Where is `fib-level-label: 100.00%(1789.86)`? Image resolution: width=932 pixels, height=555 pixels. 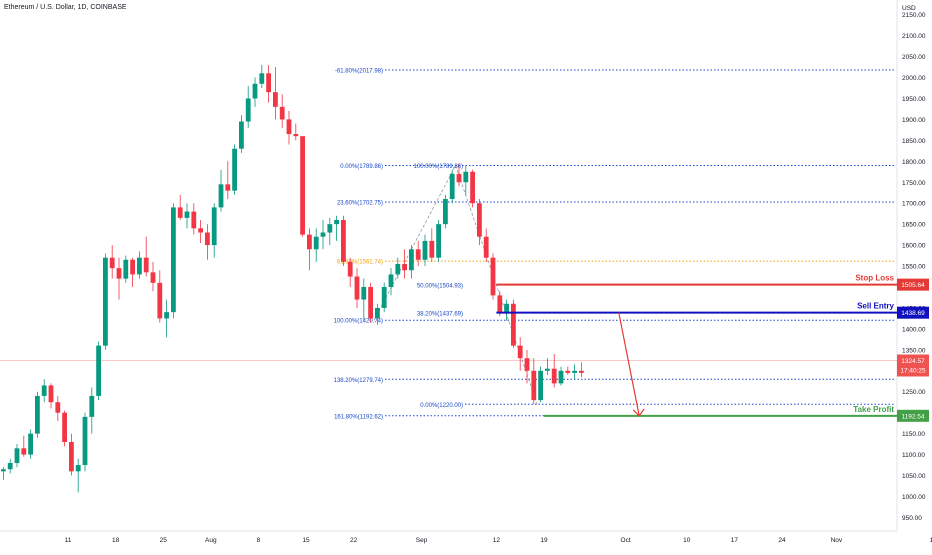 fib-level-label: 100.00%(1789.86) is located at coordinates (438, 167).